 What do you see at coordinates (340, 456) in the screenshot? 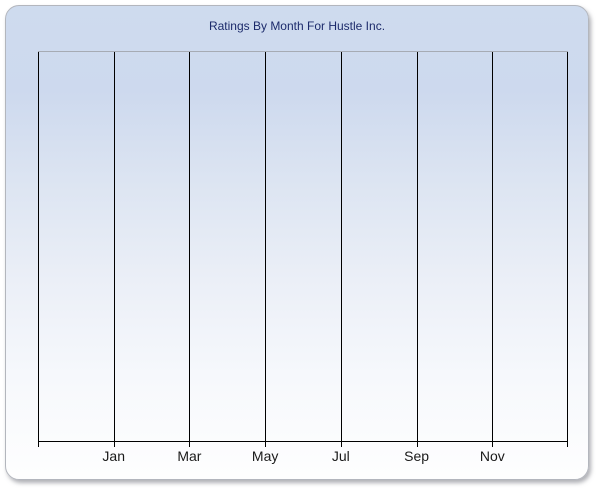
I see `x-tick-label: Jul` at bounding box center [340, 456].